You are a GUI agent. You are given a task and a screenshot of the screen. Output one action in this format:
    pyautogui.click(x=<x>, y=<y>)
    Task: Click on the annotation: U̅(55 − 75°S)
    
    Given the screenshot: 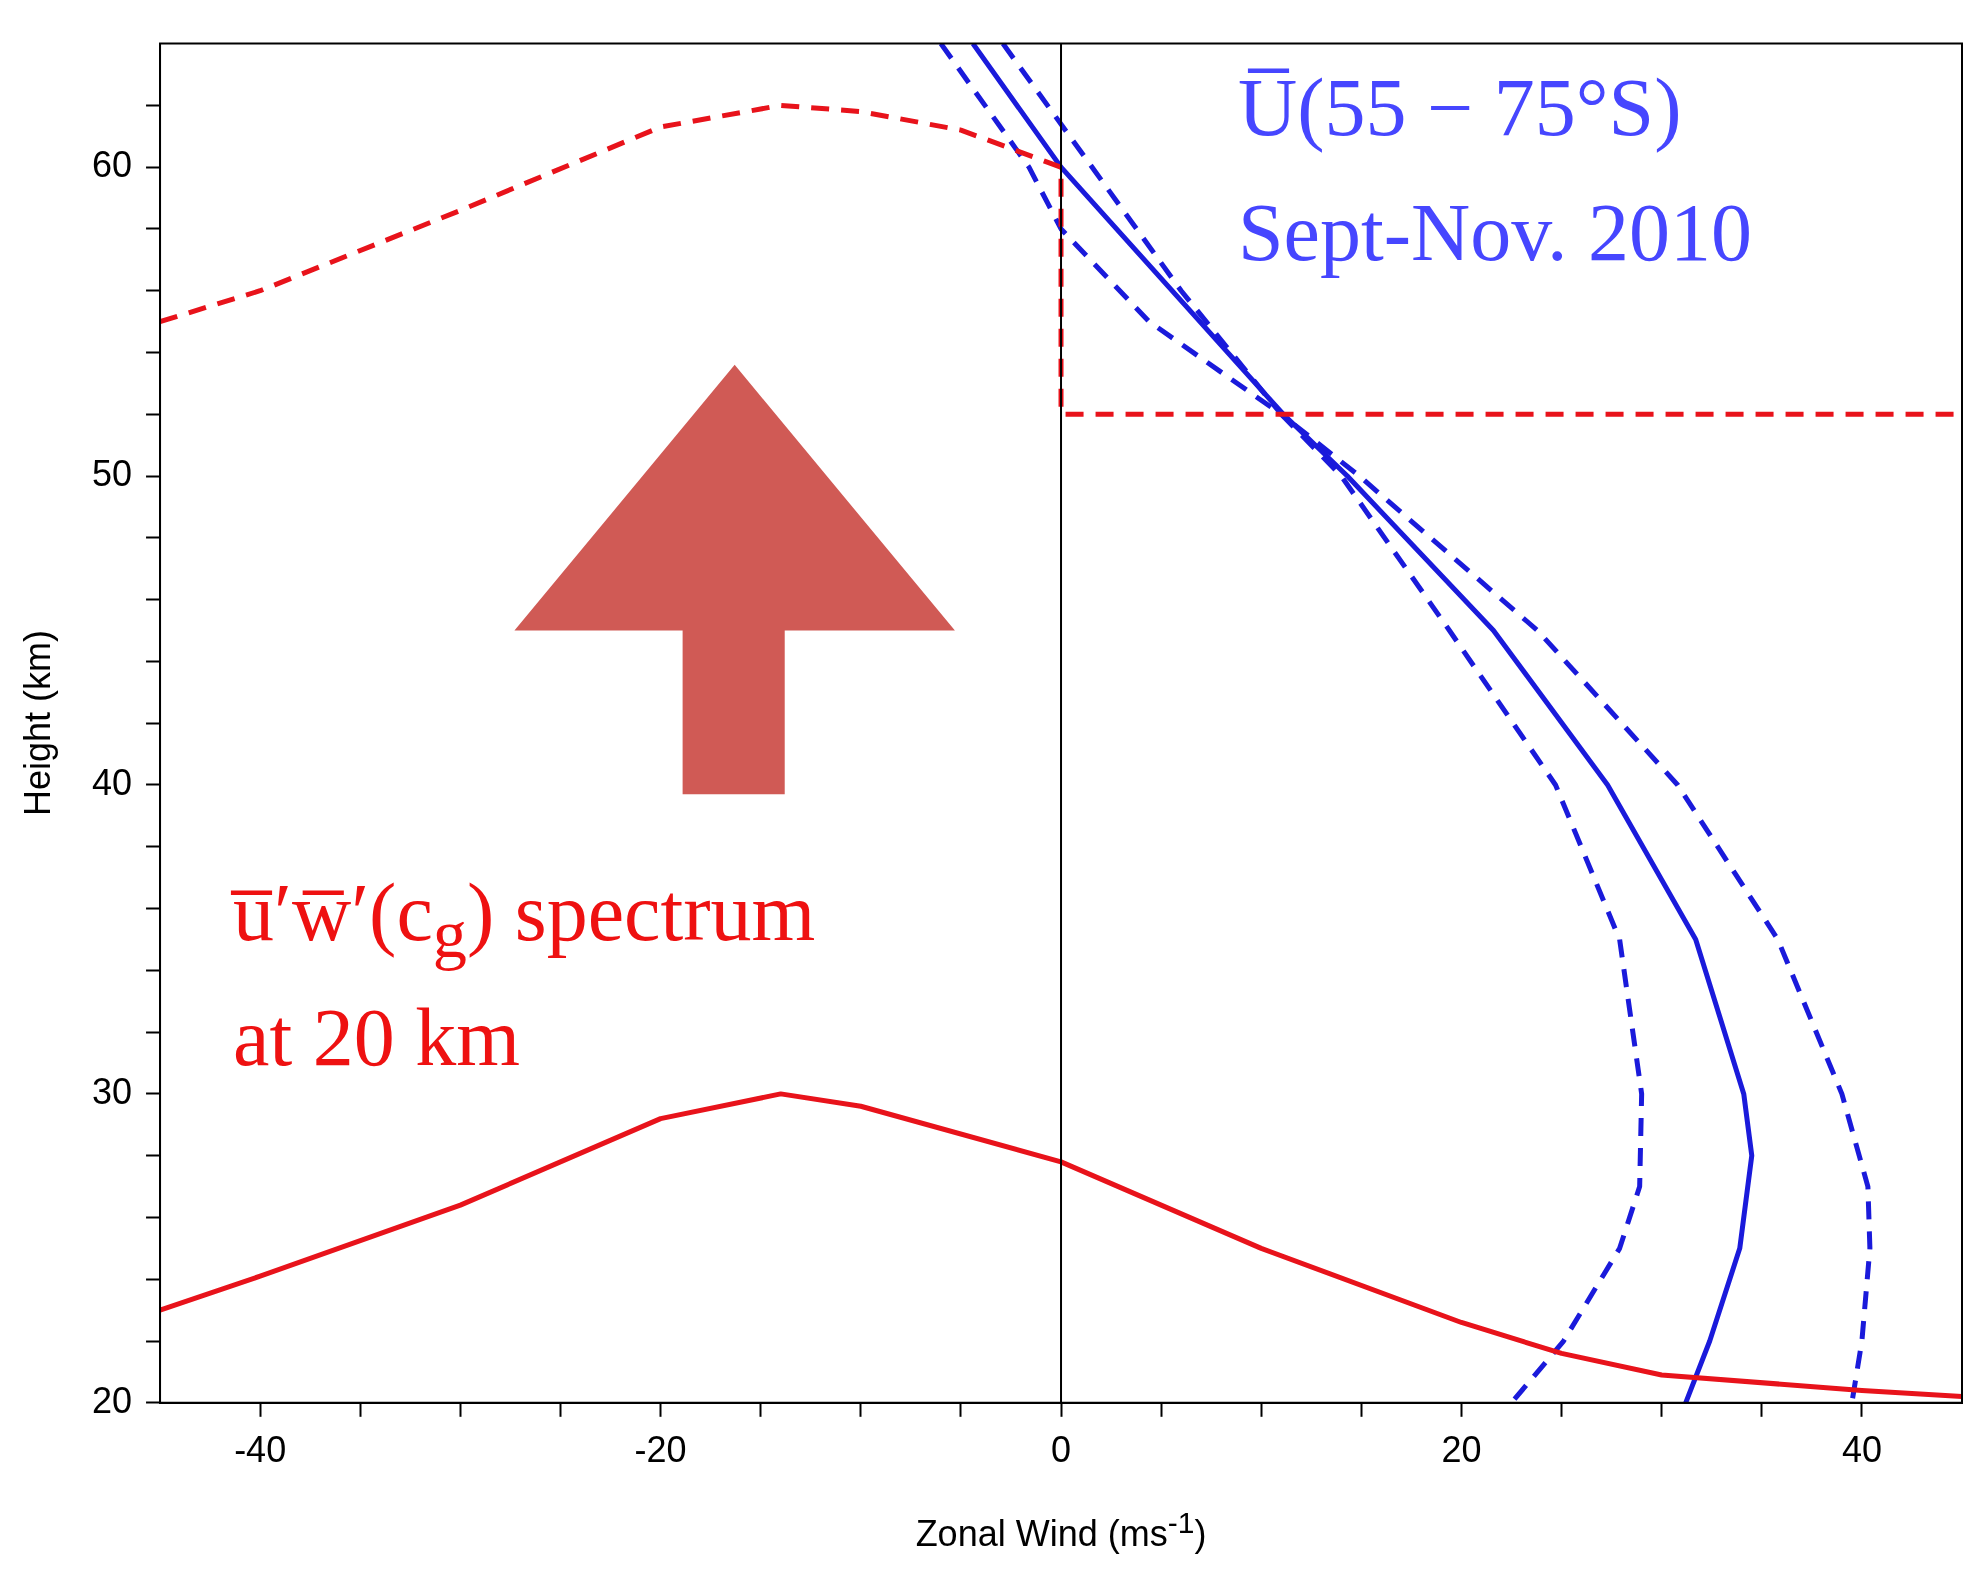 What is the action you would take?
    pyautogui.click(x=1460, y=108)
    